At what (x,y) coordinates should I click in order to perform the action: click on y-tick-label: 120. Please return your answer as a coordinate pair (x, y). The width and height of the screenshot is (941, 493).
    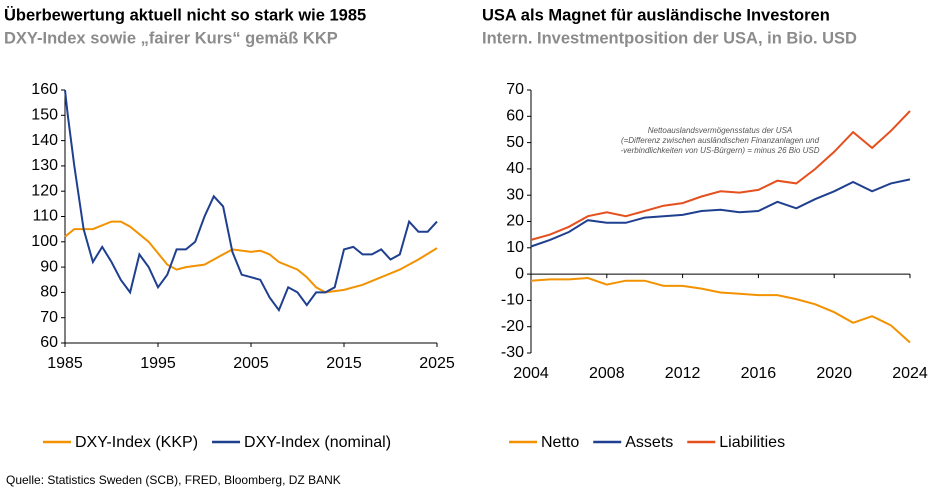
    Looking at the image, I should click on (44, 190).